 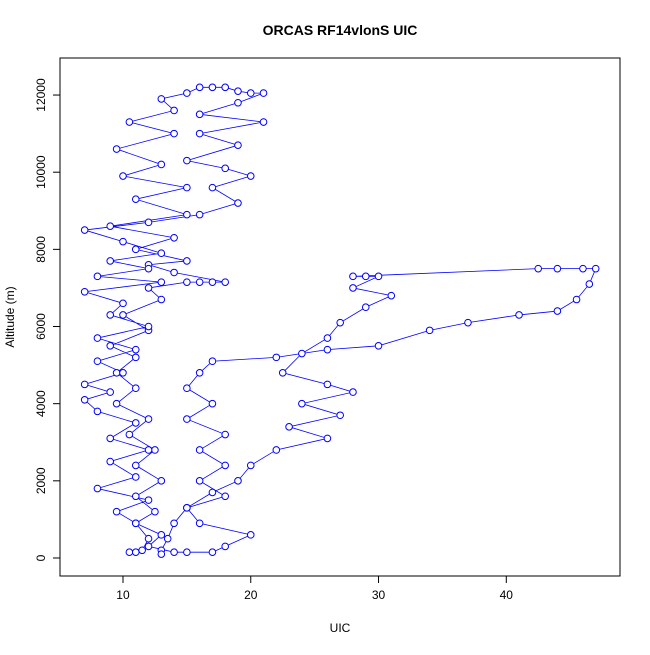 What do you see at coordinates (41, 249) in the screenshot?
I see `y-tick-label: 8000` at bounding box center [41, 249].